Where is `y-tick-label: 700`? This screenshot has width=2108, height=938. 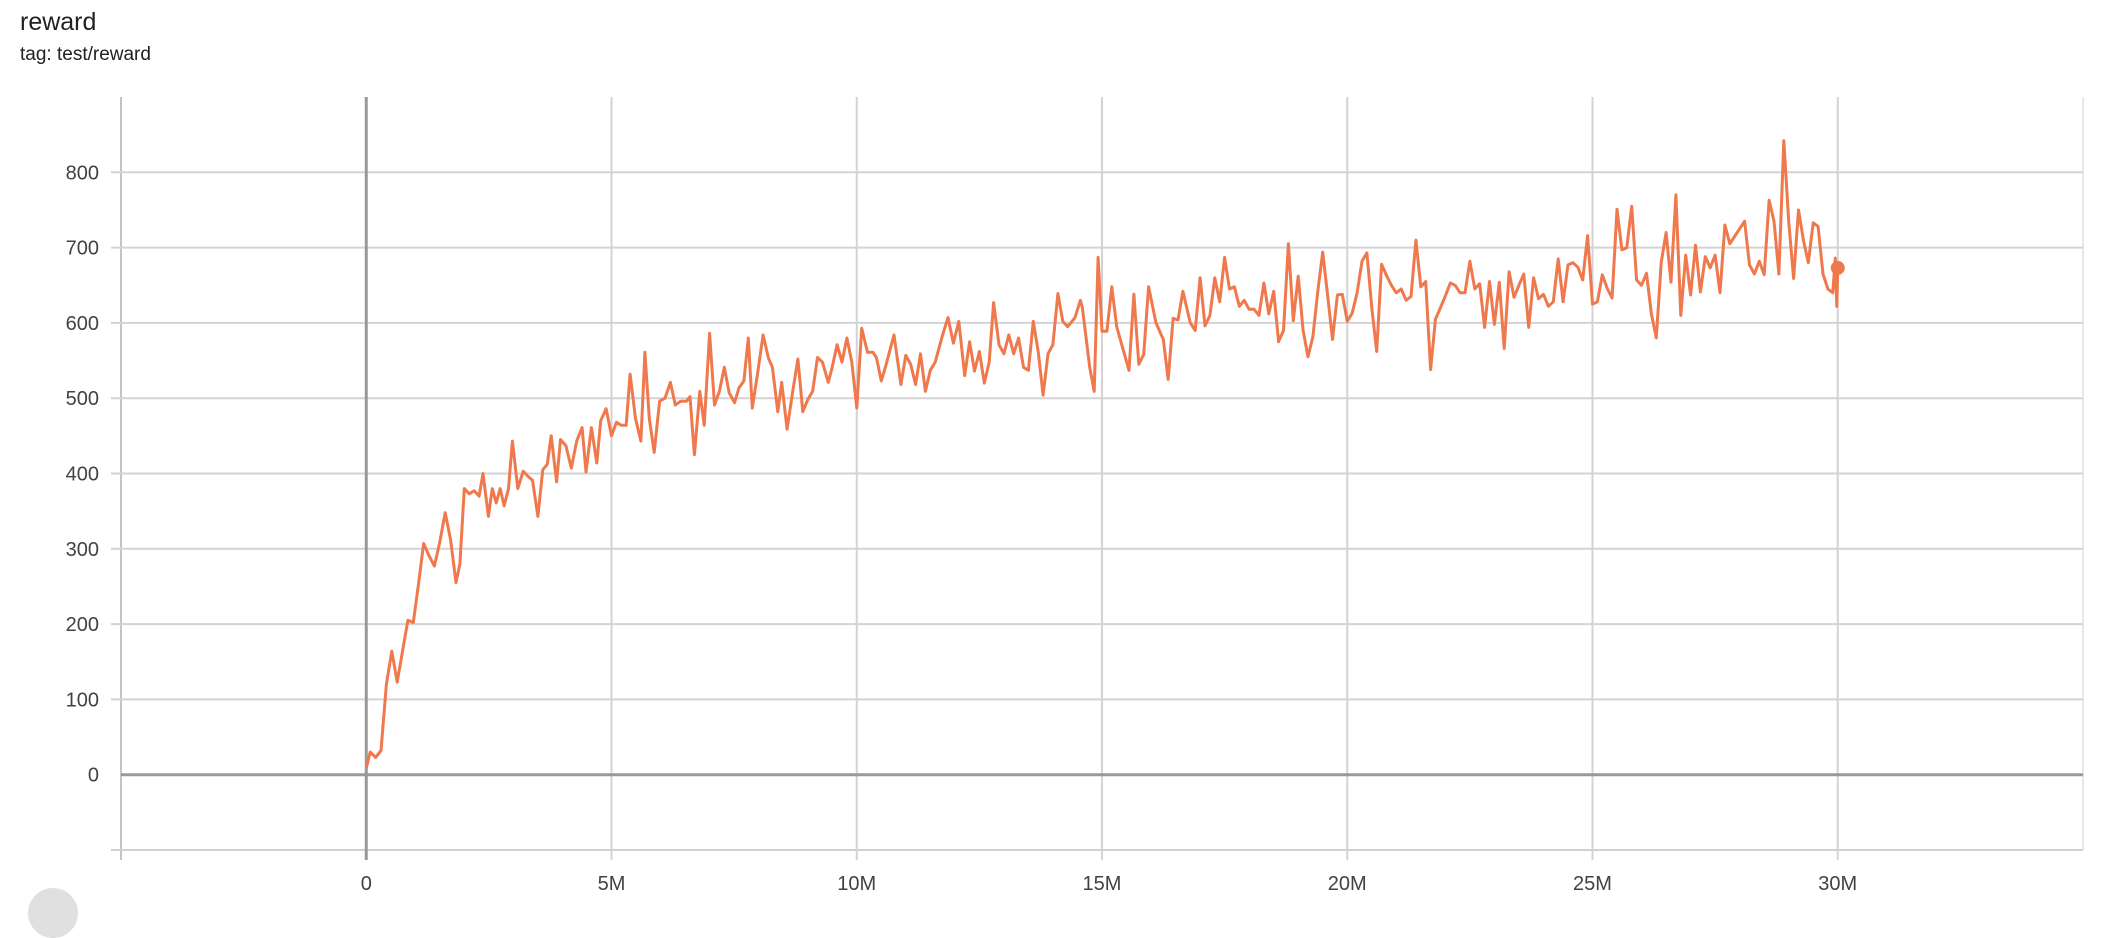 y-tick-label: 700 is located at coordinates (82, 249).